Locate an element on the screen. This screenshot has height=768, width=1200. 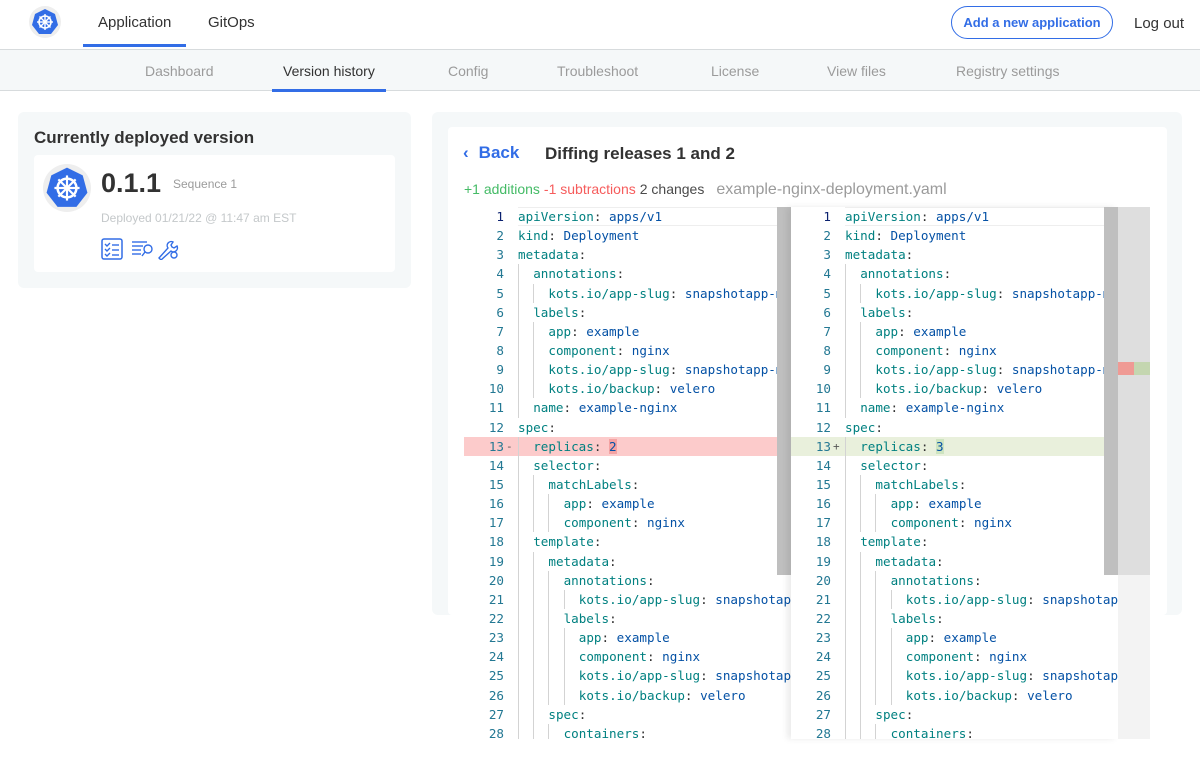
subnav-dashboard: Dashboard is located at coordinates (179, 71).